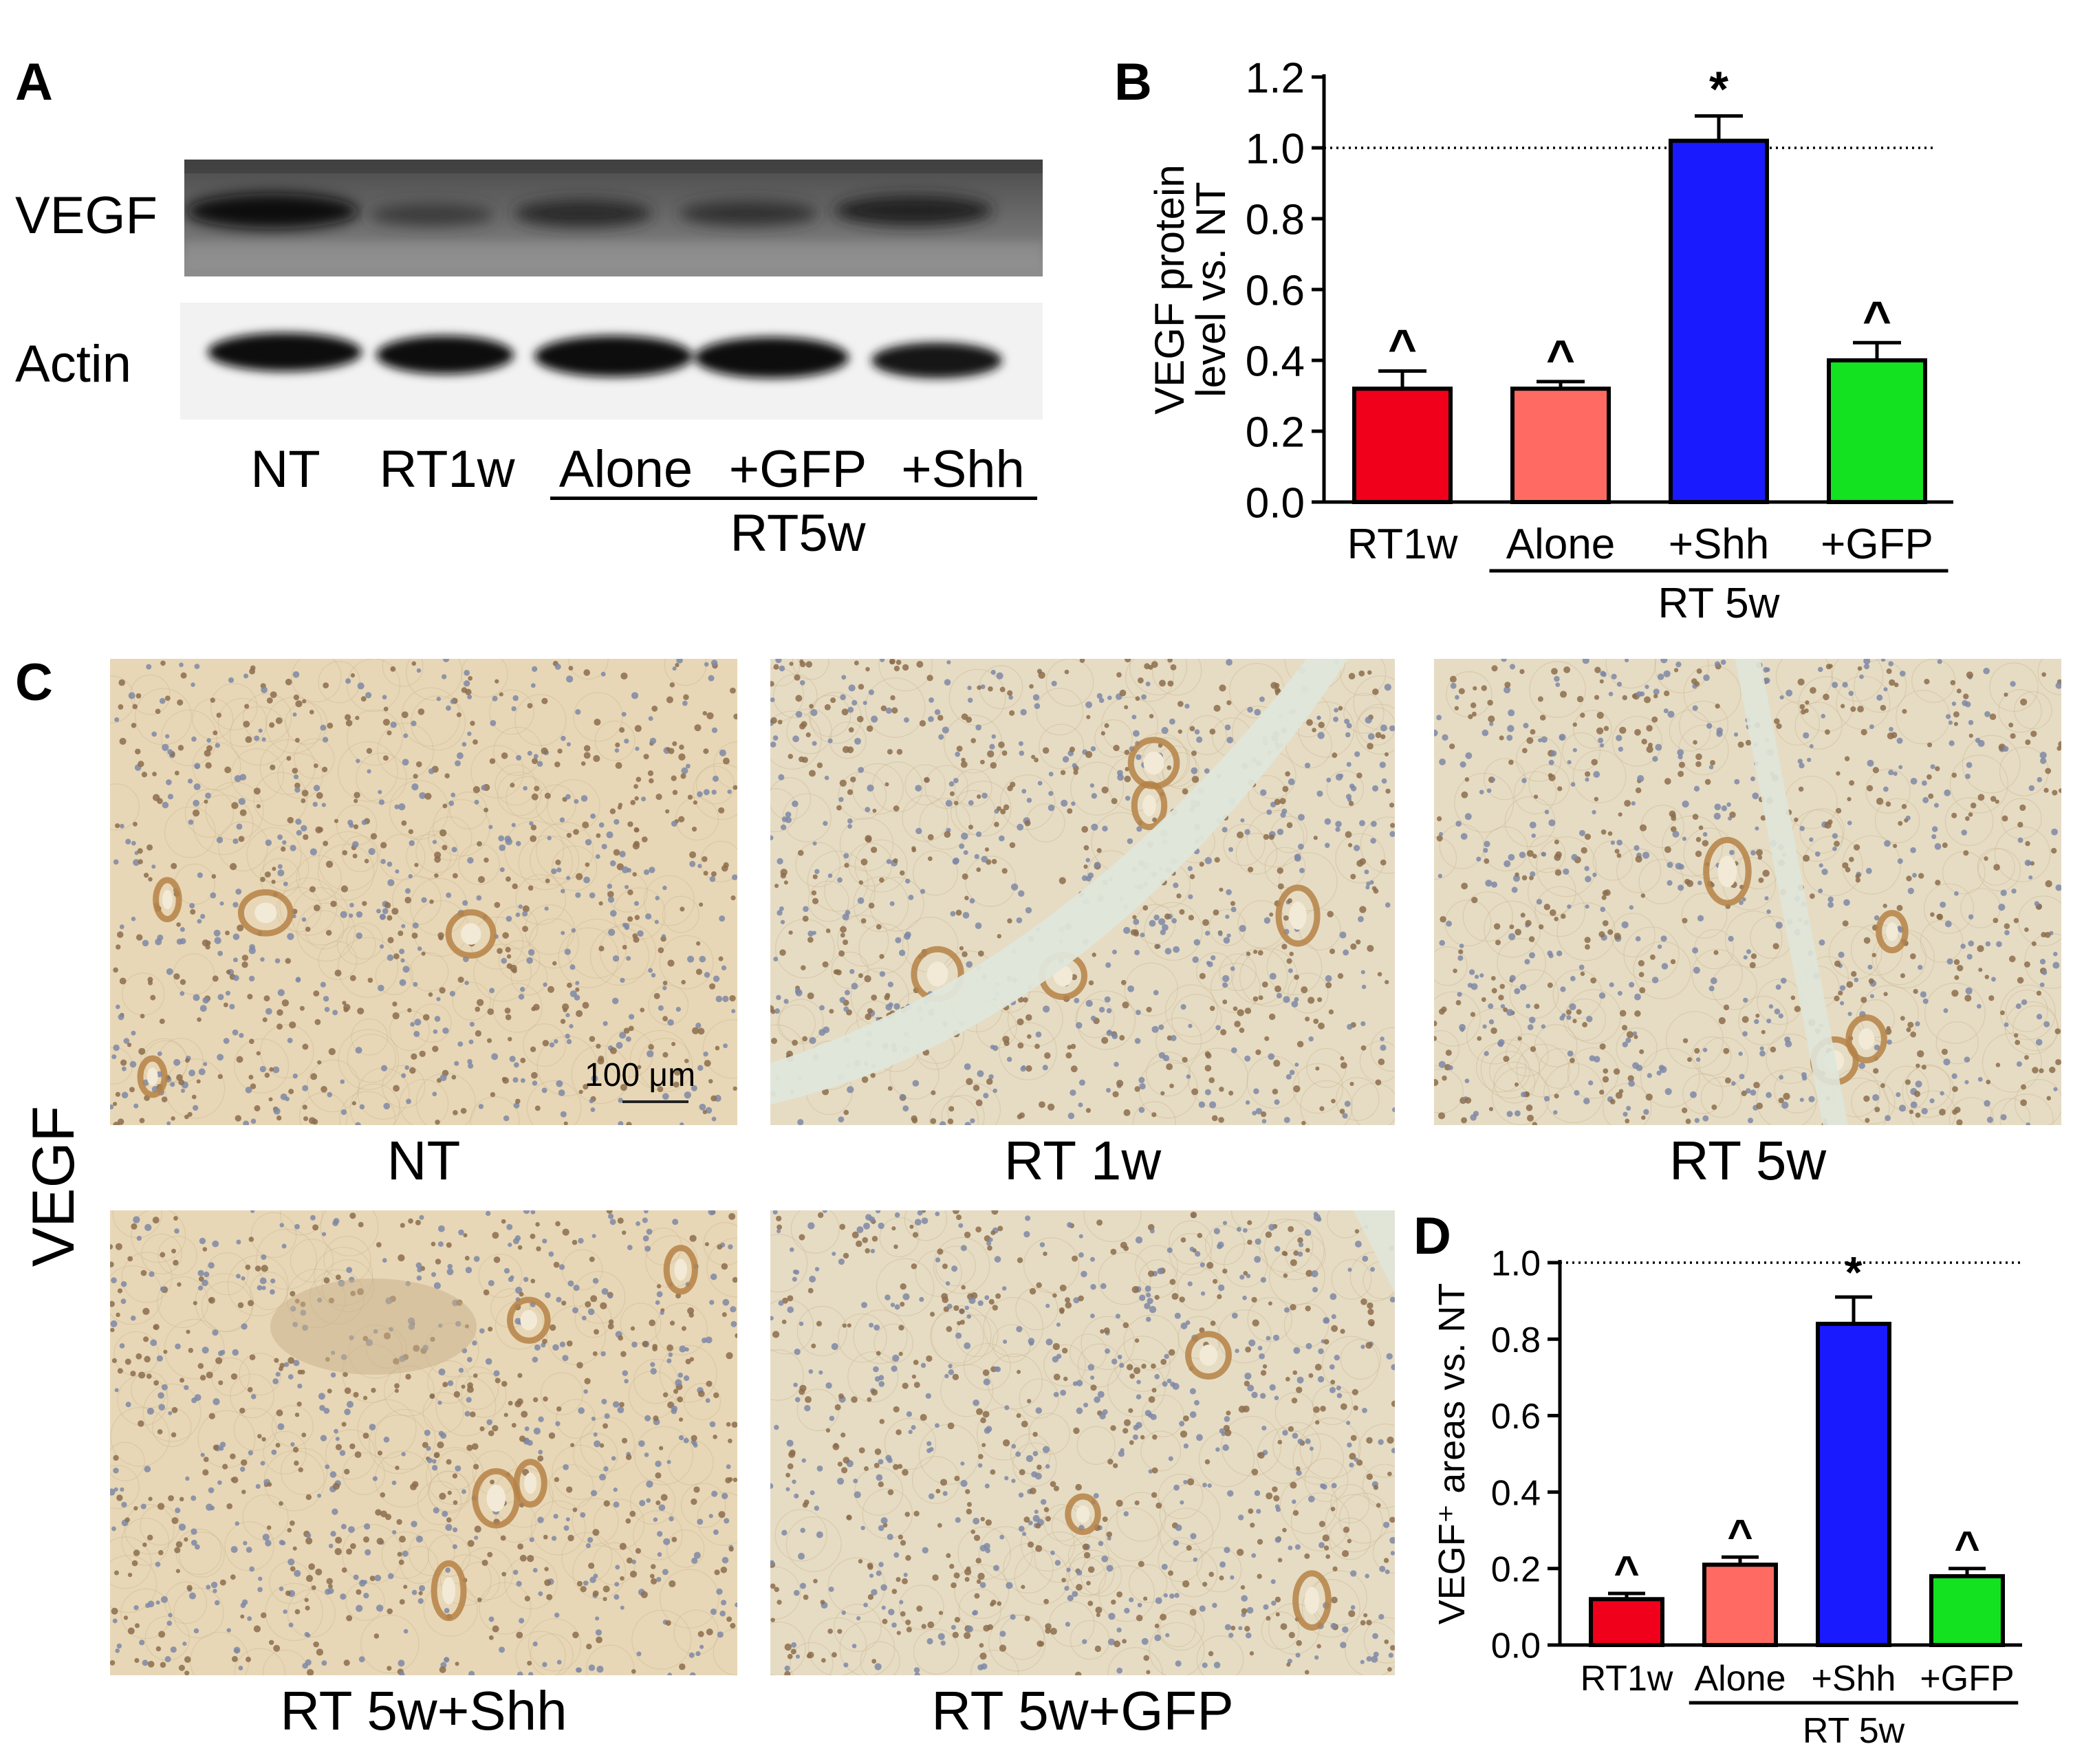 The height and width of the screenshot is (1764, 2073). I want to click on scale-bar, so click(655, 1101).